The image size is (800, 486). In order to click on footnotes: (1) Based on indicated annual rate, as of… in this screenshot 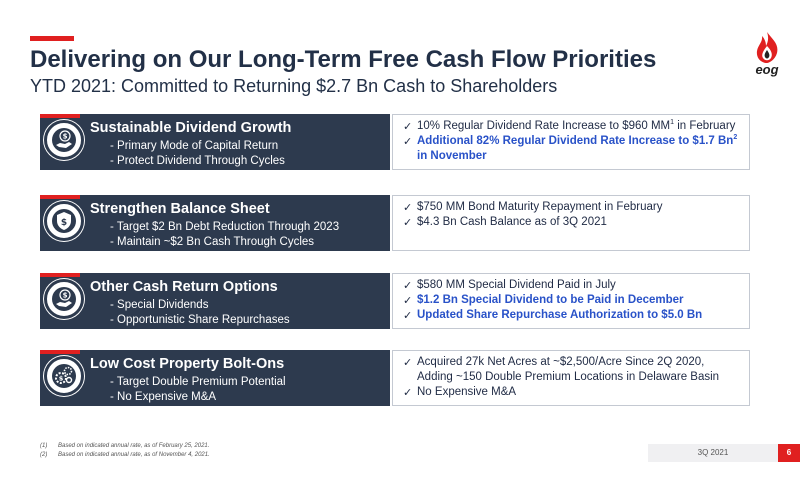, I will do `click(125, 451)`.